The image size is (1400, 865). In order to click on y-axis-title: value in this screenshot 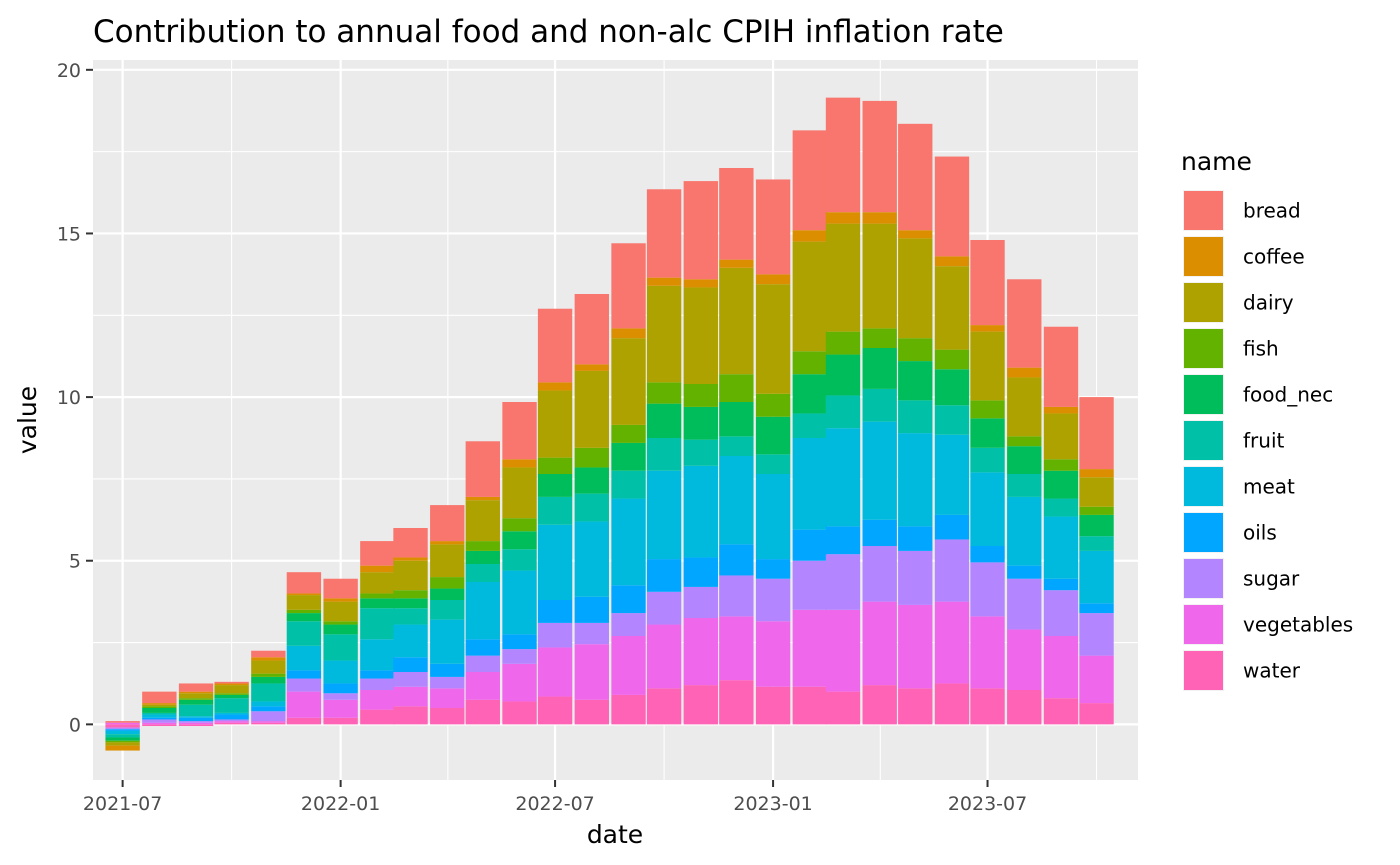, I will do `click(27, 420)`.